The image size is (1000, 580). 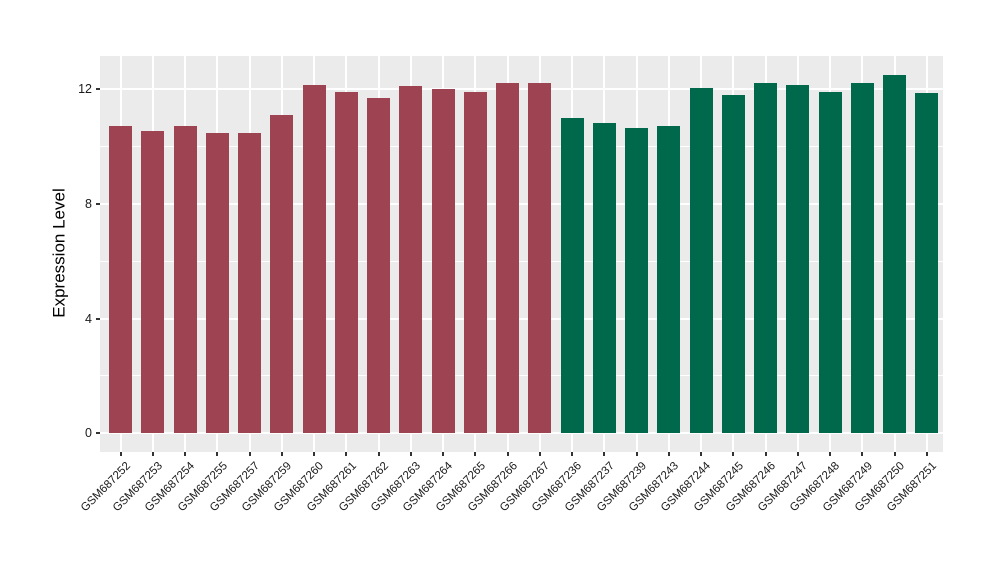 What do you see at coordinates (153, 282) in the screenshot?
I see `bar-GSM687253` at bounding box center [153, 282].